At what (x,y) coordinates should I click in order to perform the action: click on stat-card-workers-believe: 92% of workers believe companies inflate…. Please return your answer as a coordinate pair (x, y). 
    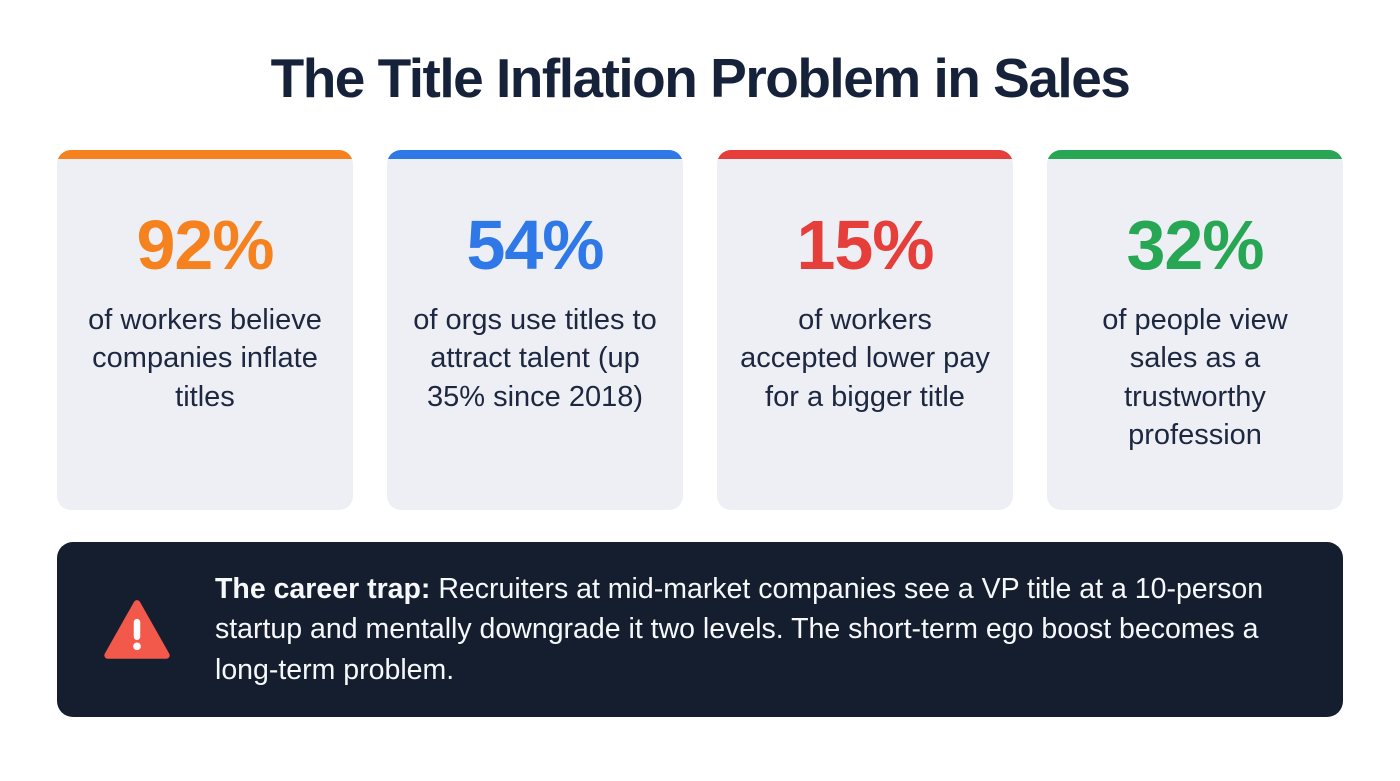
    Looking at the image, I should click on (205, 330).